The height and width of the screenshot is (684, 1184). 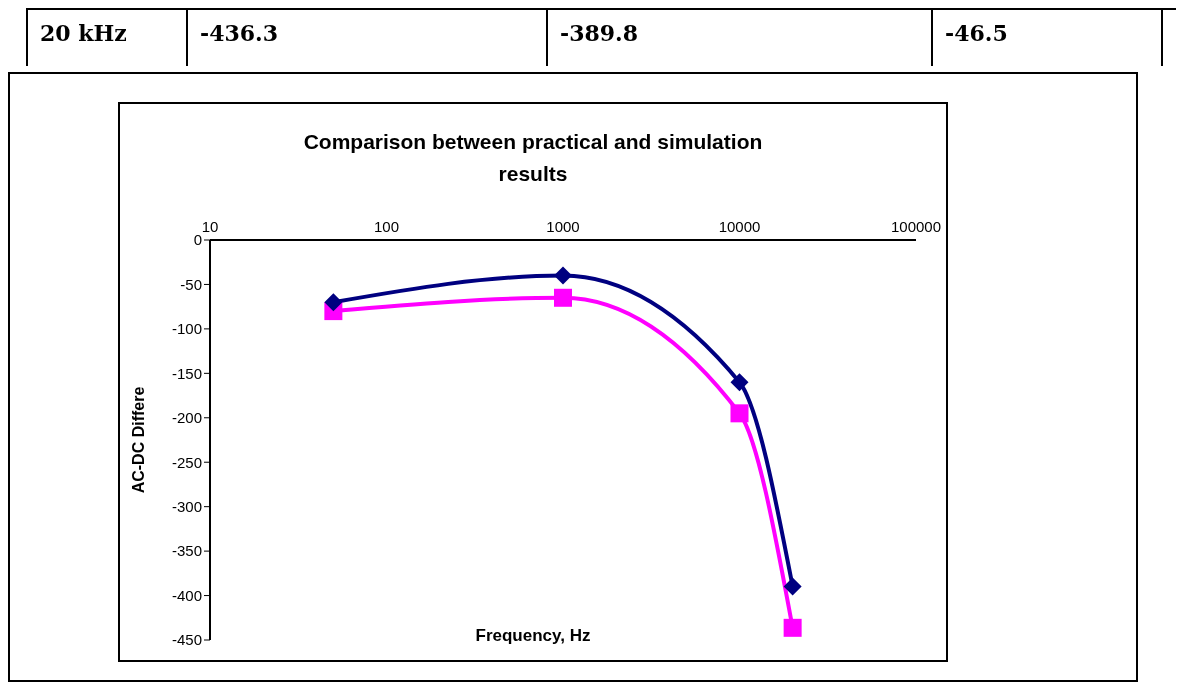 What do you see at coordinates (533, 158) in the screenshot?
I see `chart-title: Comparison between practical and simulation results` at bounding box center [533, 158].